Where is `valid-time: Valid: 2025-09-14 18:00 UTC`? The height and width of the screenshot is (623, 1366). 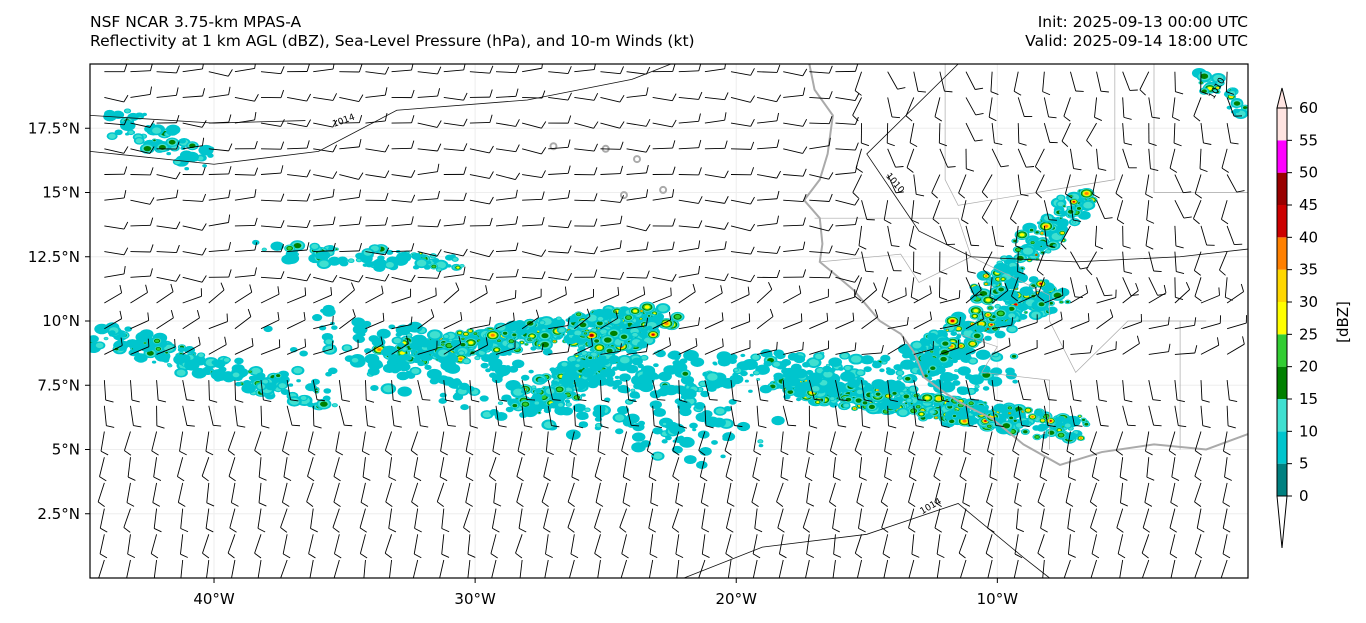 valid-time: Valid: 2025-09-14 18:00 UTC is located at coordinates (1136, 41).